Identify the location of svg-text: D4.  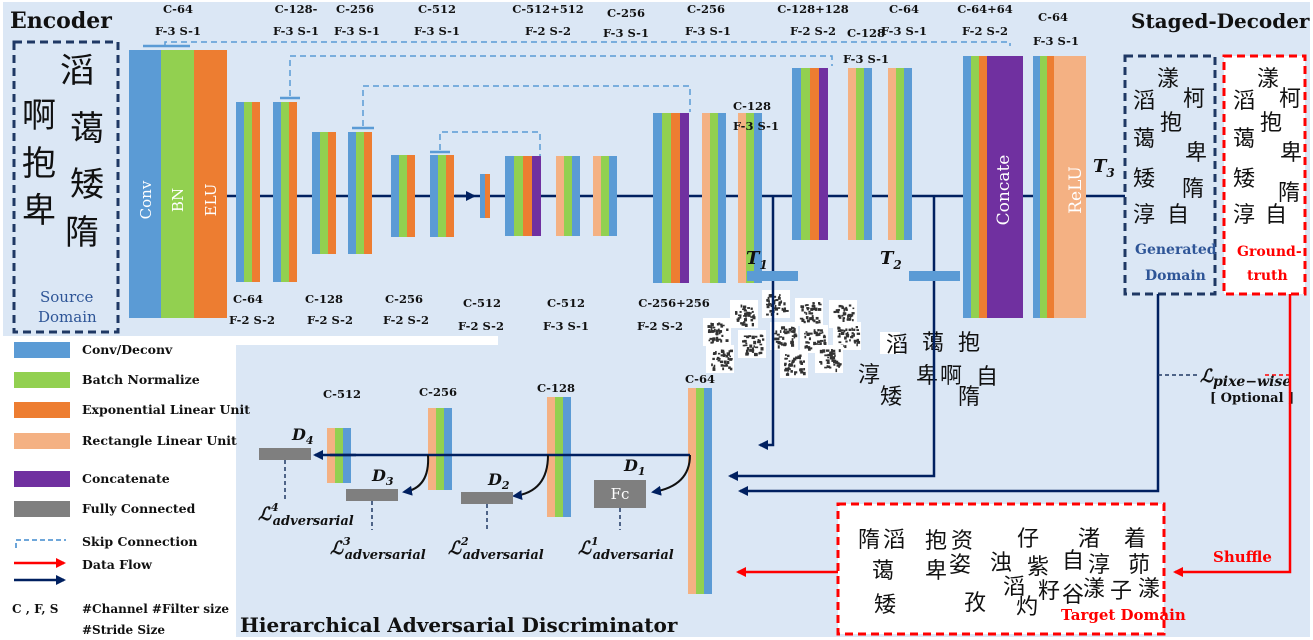
(302, 436).